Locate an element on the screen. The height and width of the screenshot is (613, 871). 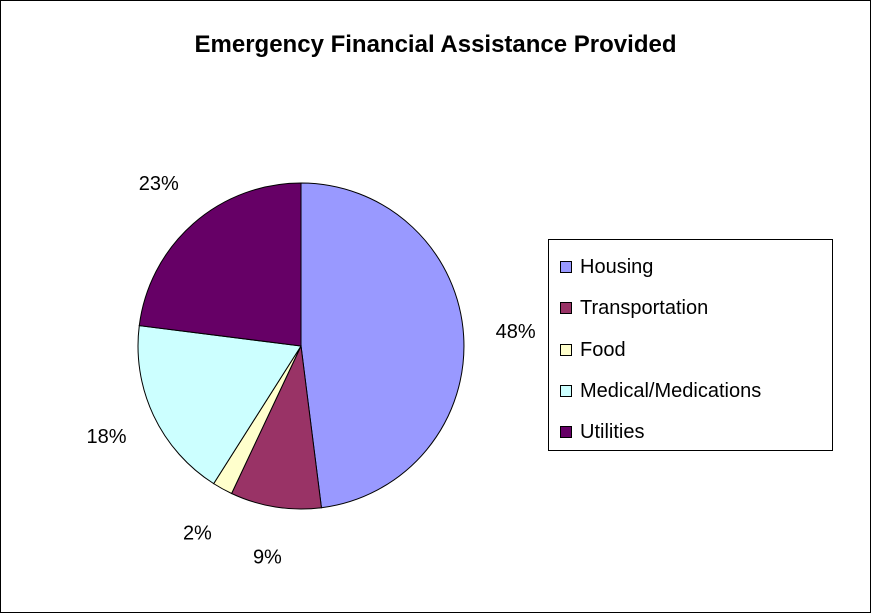
legend-label-utilities: Utilities is located at coordinates (612, 431).